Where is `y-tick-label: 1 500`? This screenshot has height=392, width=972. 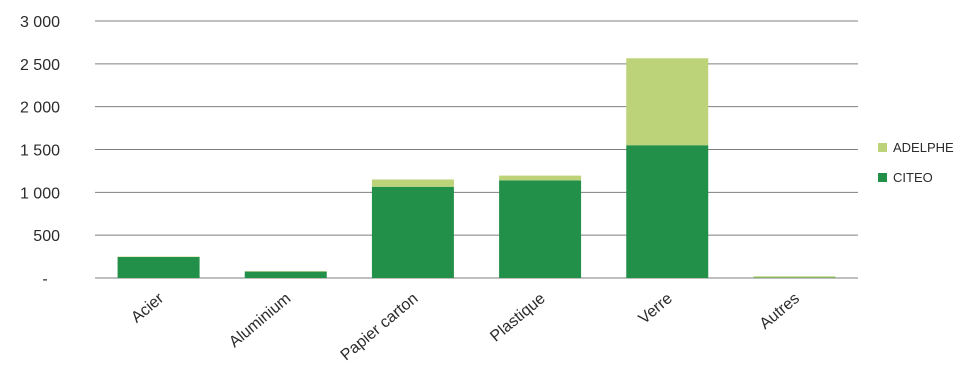
y-tick-label: 1 500 is located at coordinates (40, 151).